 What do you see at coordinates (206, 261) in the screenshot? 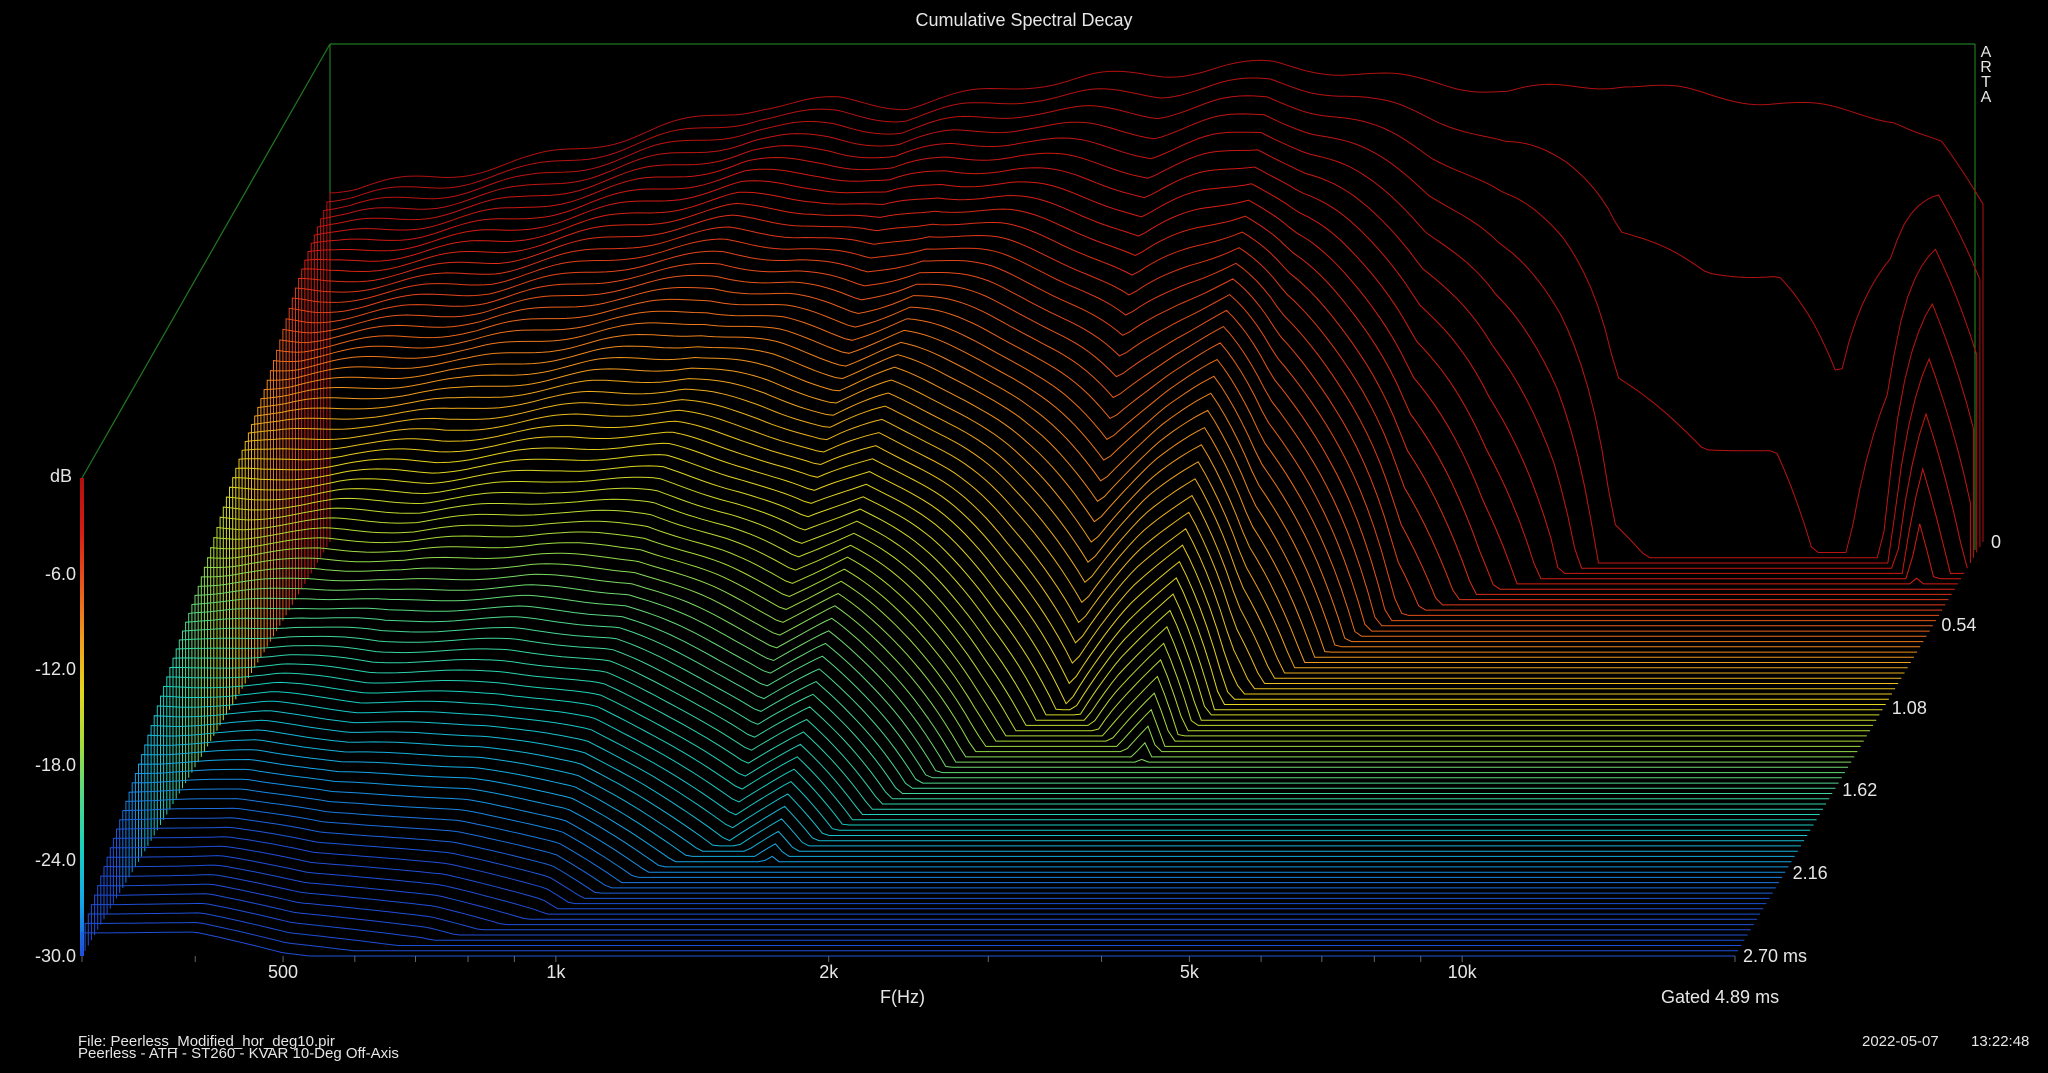
I see `frame-top-diagonal` at bounding box center [206, 261].